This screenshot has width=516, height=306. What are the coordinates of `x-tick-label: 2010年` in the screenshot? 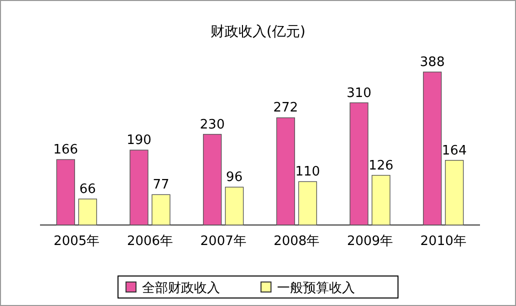 It's located at (443, 241).